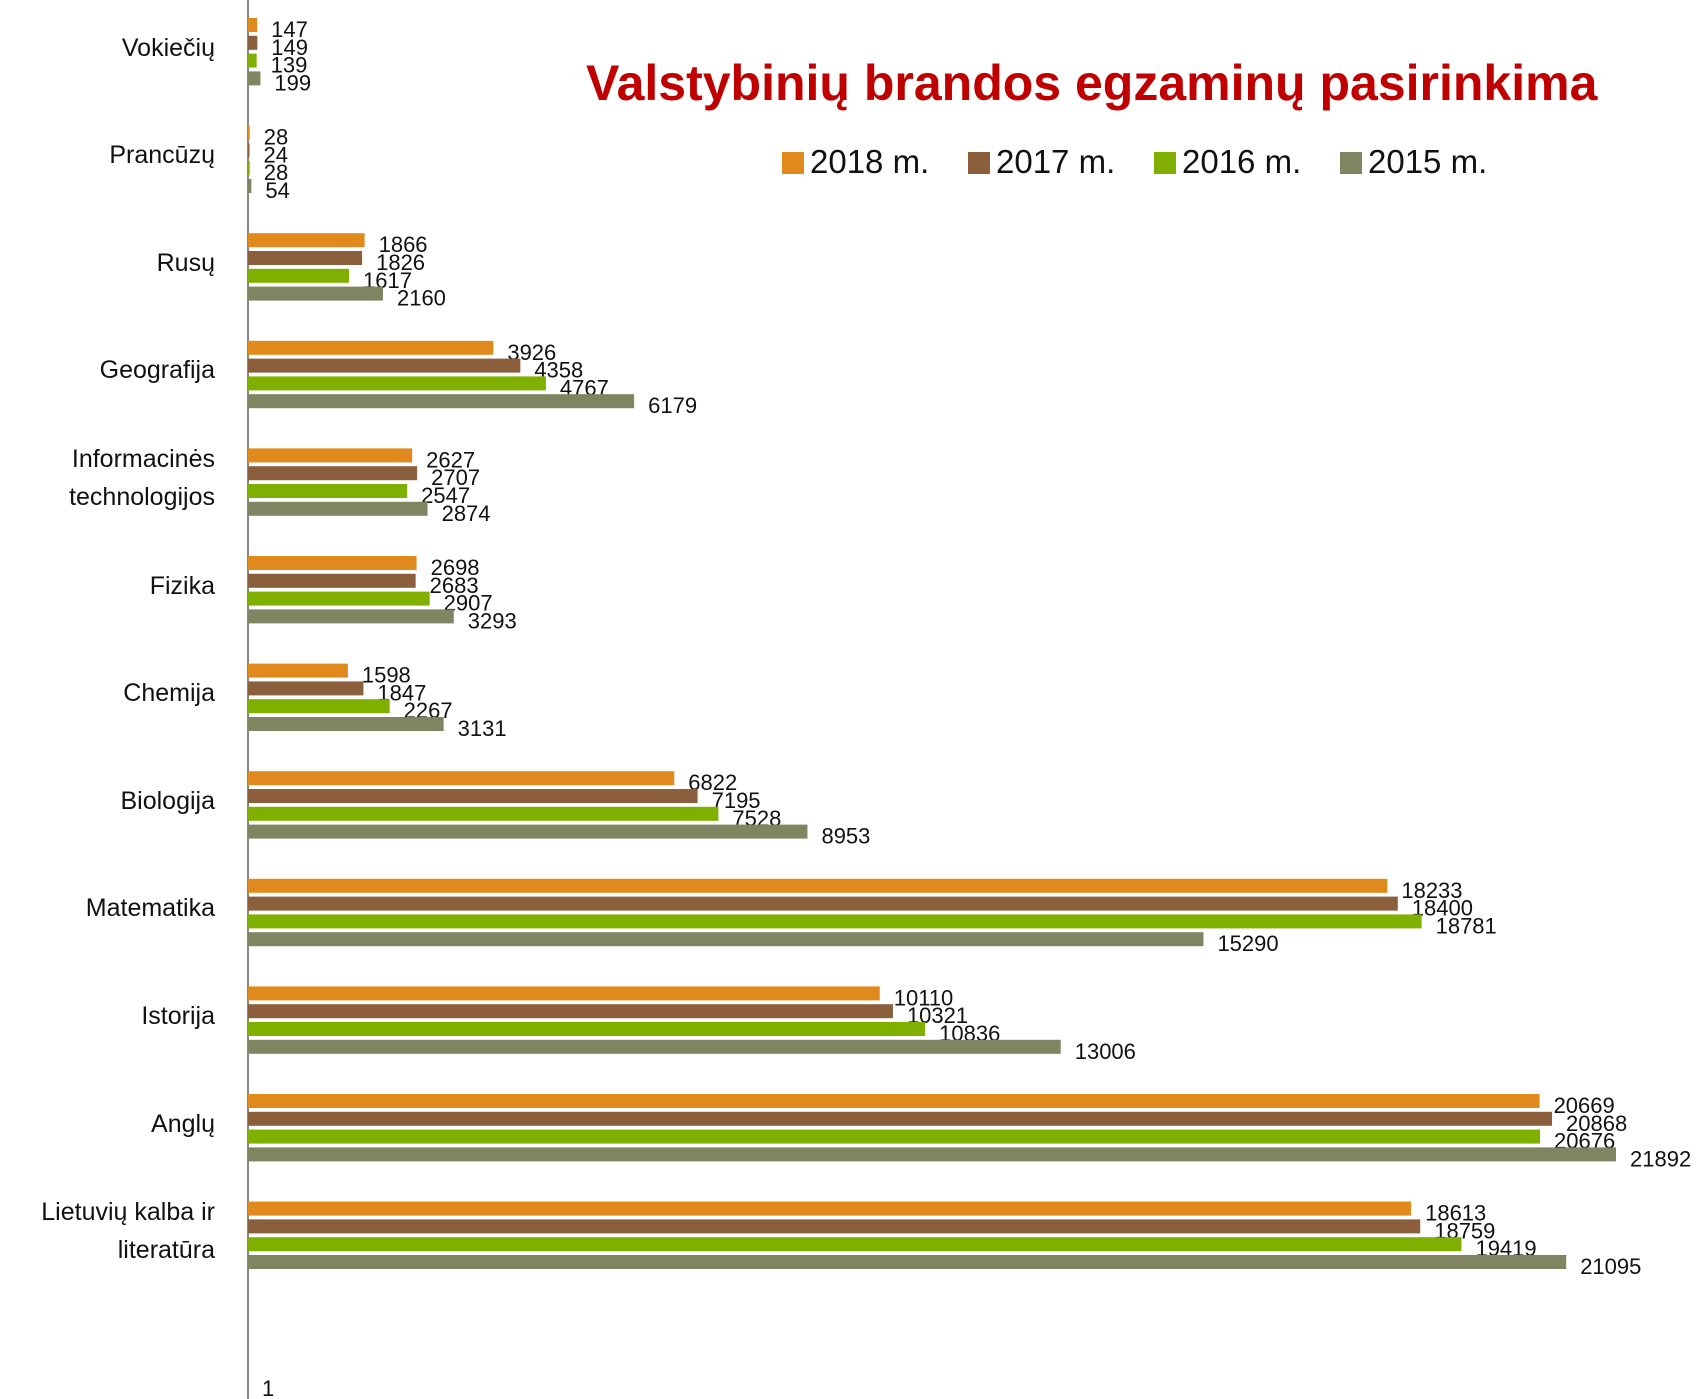 The image size is (1703, 1399). I want to click on category-label: Vokiečių, so click(168, 47).